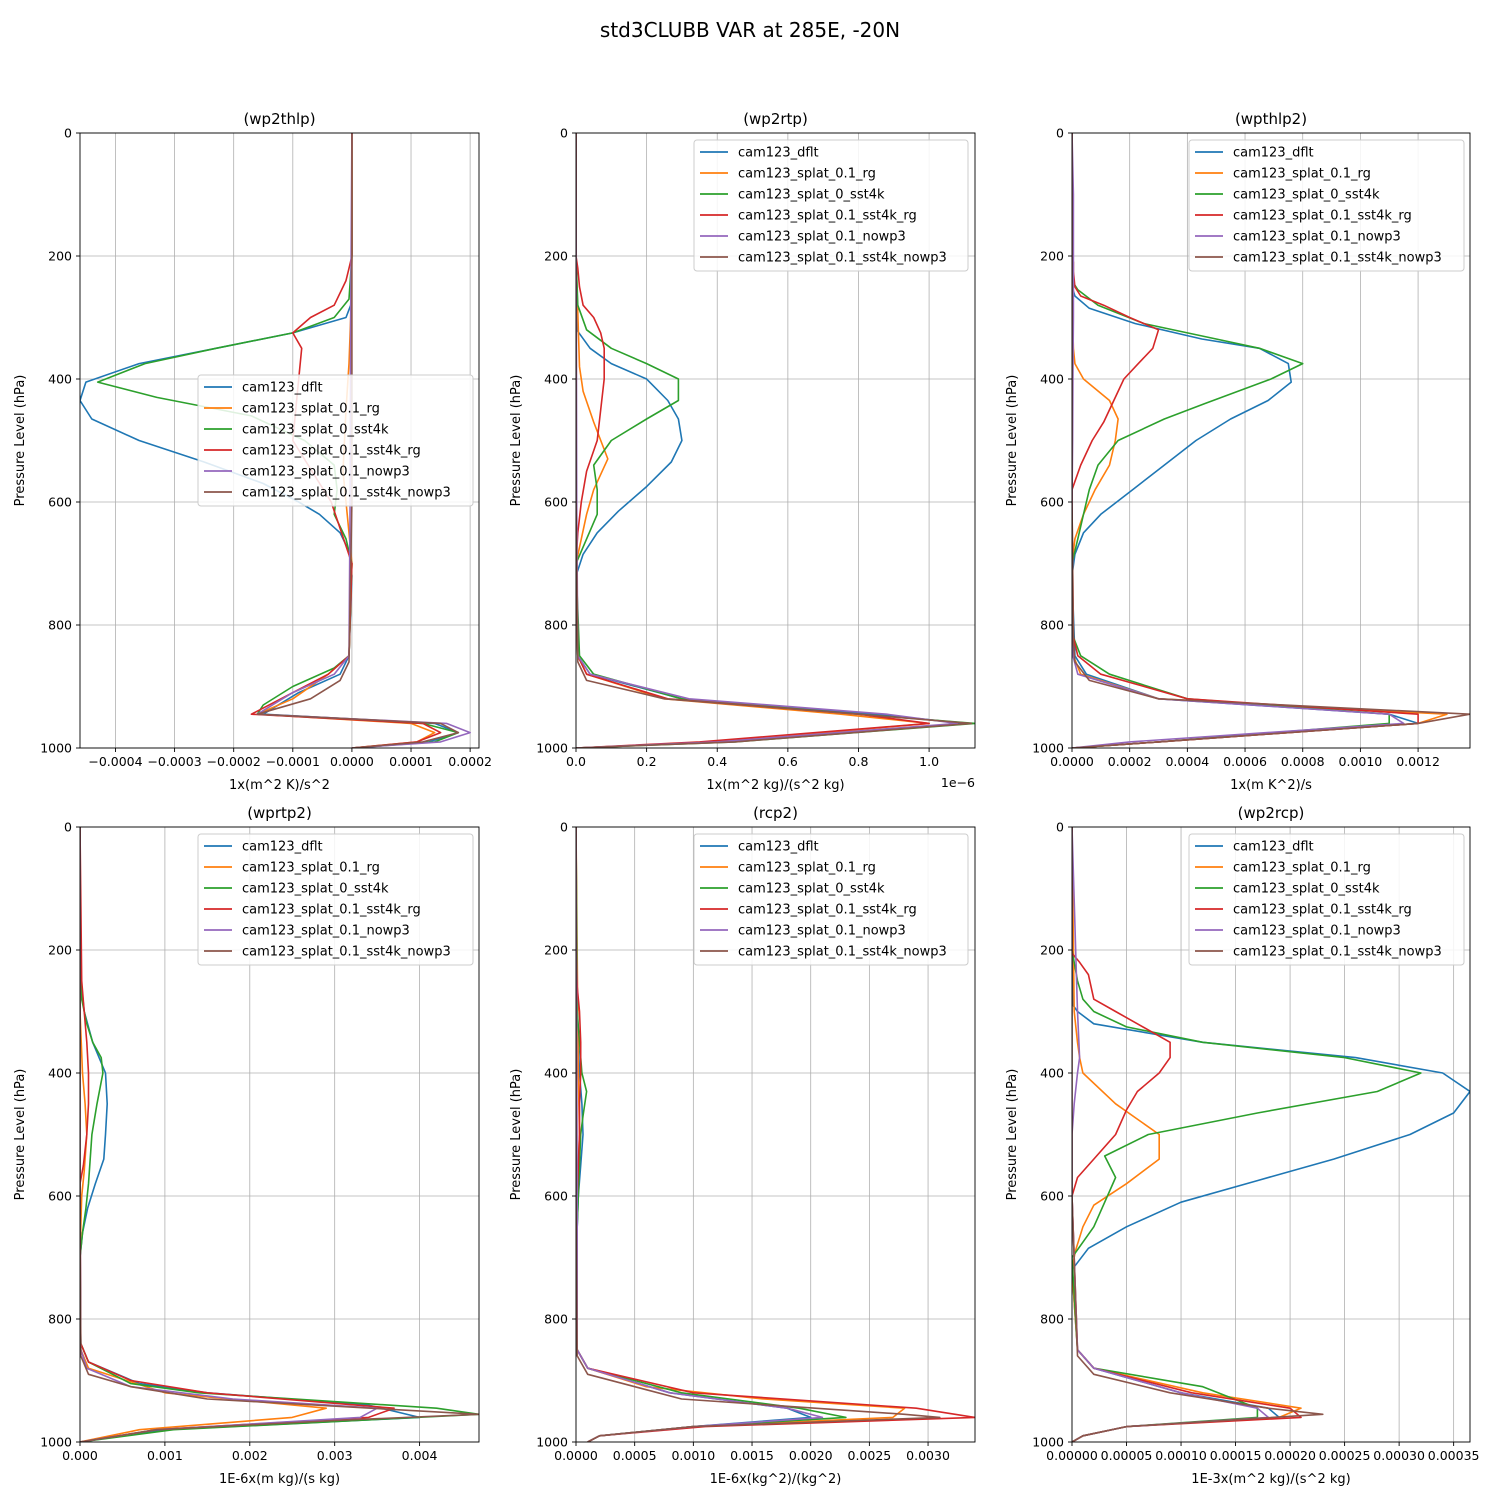 The image size is (1500, 1500). Describe the element at coordinates (1270, 1479) in the screenshot. I see `x-axis-label: 1E-3x(m^2 kg)/(s^2 kg)` at that location.